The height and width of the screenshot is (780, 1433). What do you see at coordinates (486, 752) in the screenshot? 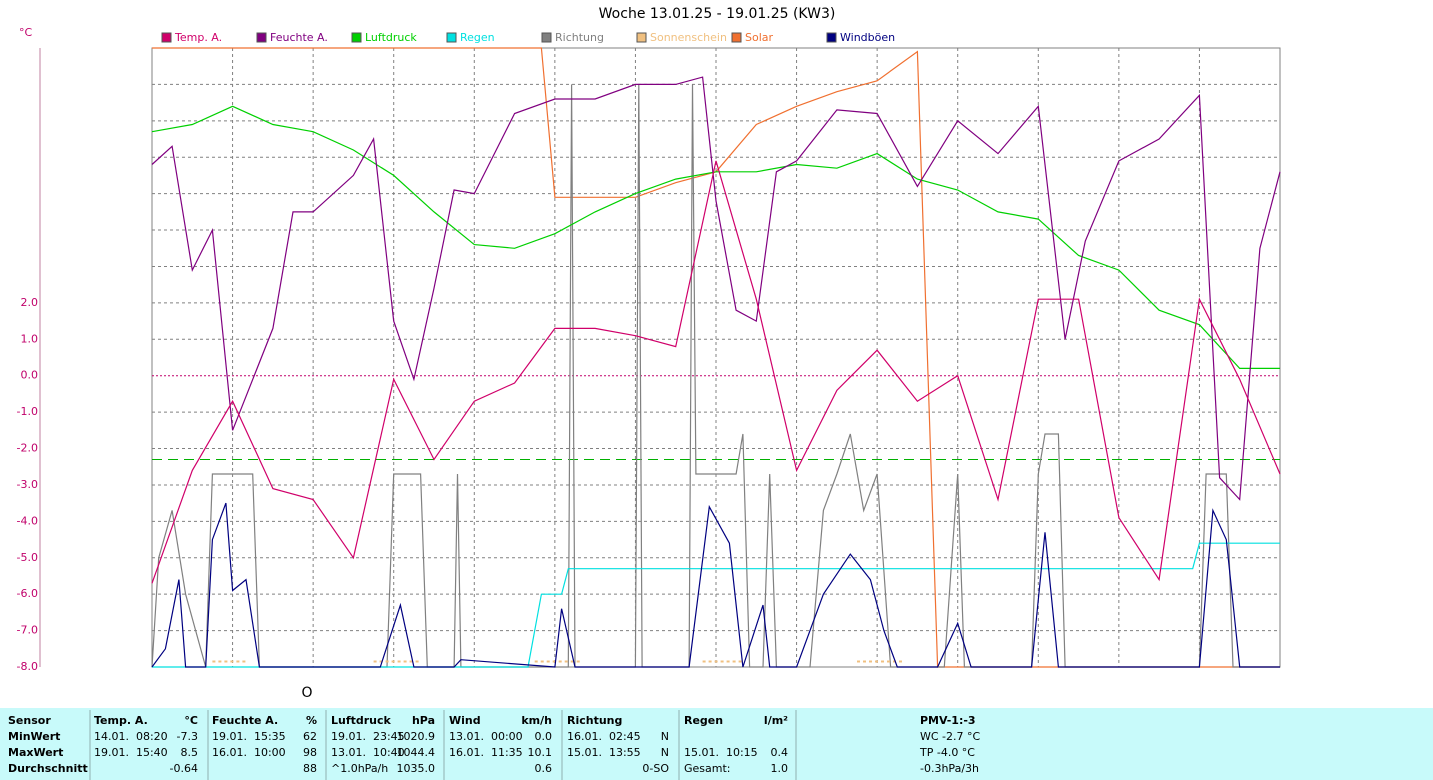
I see `table-cell: 16.01. 11:35` at bounding box center [486, 752].